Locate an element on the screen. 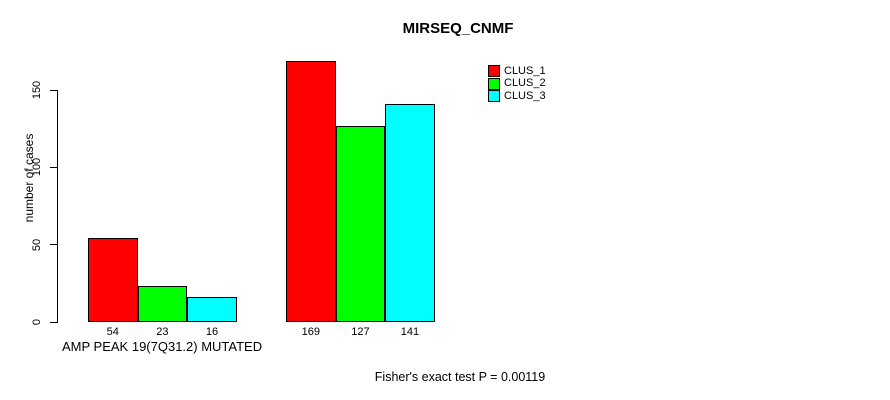  bar-clus-2-group2 is located at coordinates (360, 223).